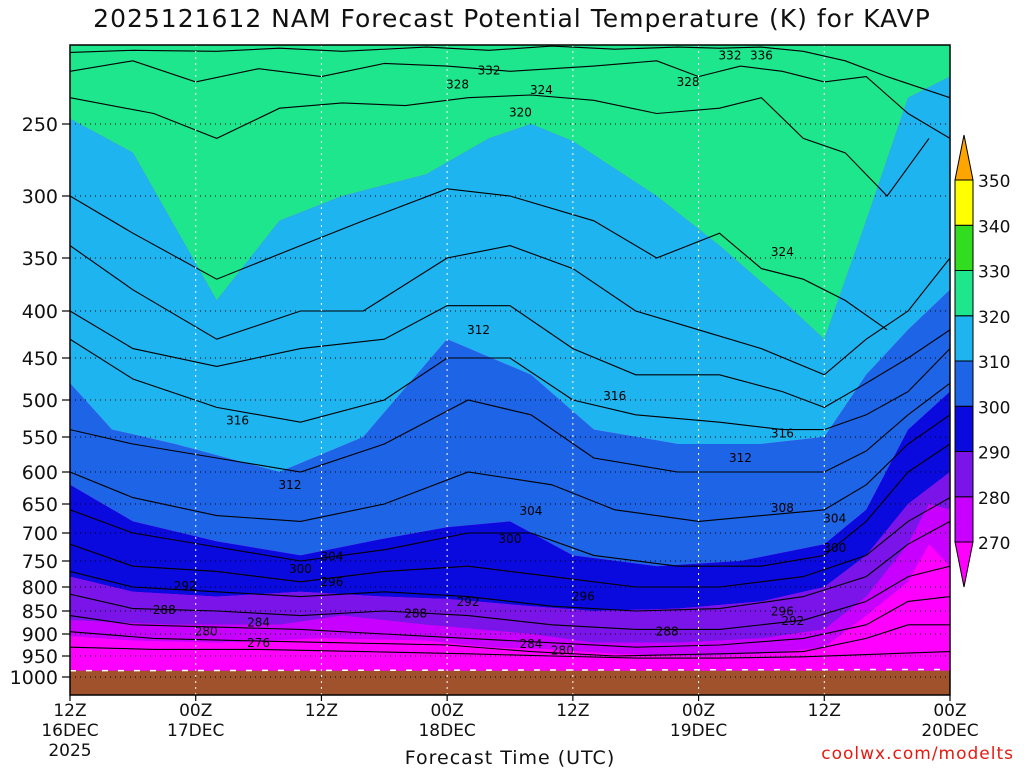 Image resolution: width=1024 pixels, height=768 pixels. What do you see at coordinates (994, 454) in the screenshot?
I see `colorbar-label: 290` at bounding box center [994, 454].